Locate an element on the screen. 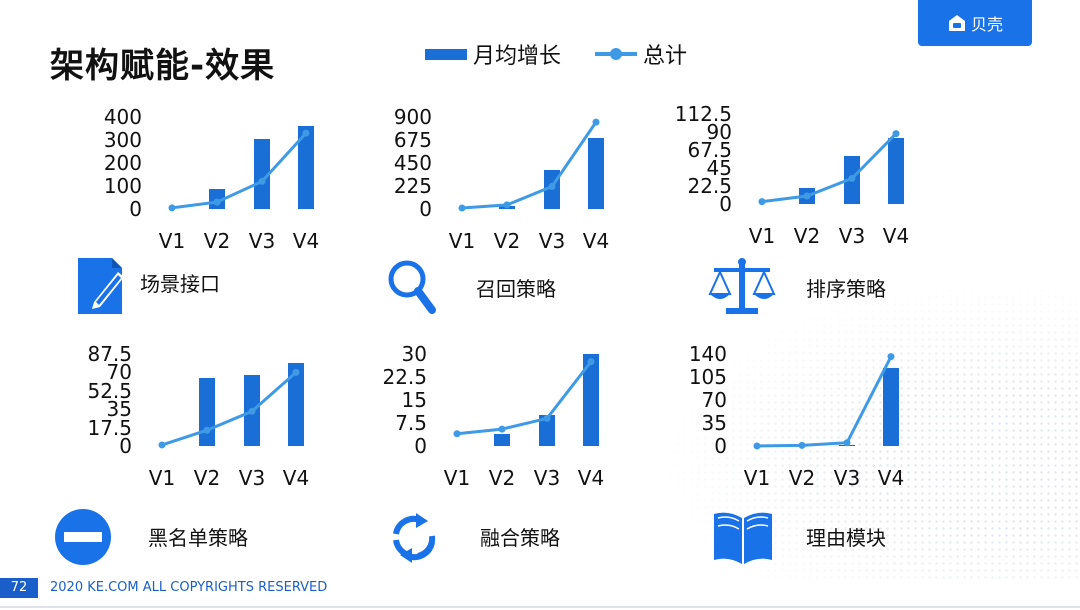 The image size is (1080, 610). refresh-arrows-icon is located at coordinates (414, 540).